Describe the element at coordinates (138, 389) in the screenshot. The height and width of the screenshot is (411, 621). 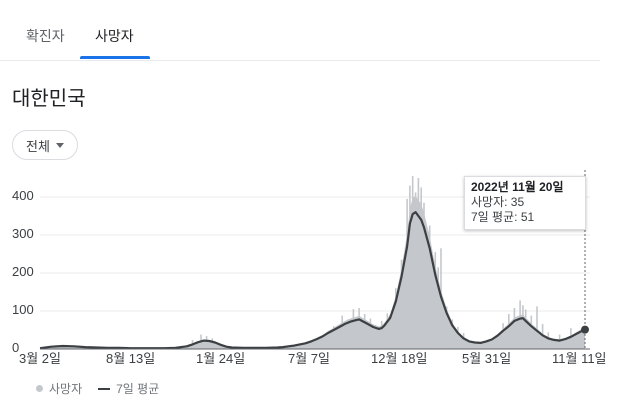
I see `legend-average-label: 7일 평균` at that location.